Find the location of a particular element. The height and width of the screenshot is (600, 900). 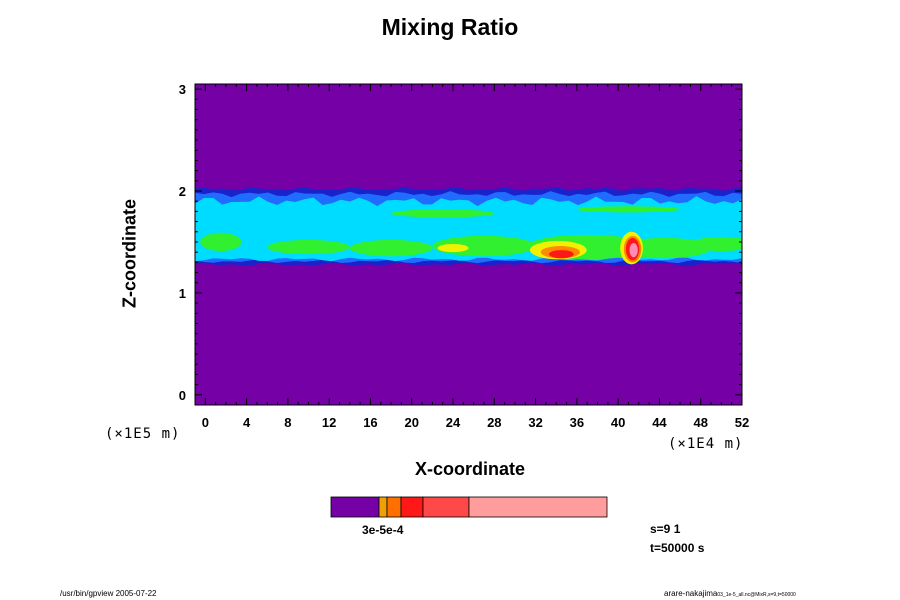

x-tick-label: 20 is located at coordinates (412, 422).